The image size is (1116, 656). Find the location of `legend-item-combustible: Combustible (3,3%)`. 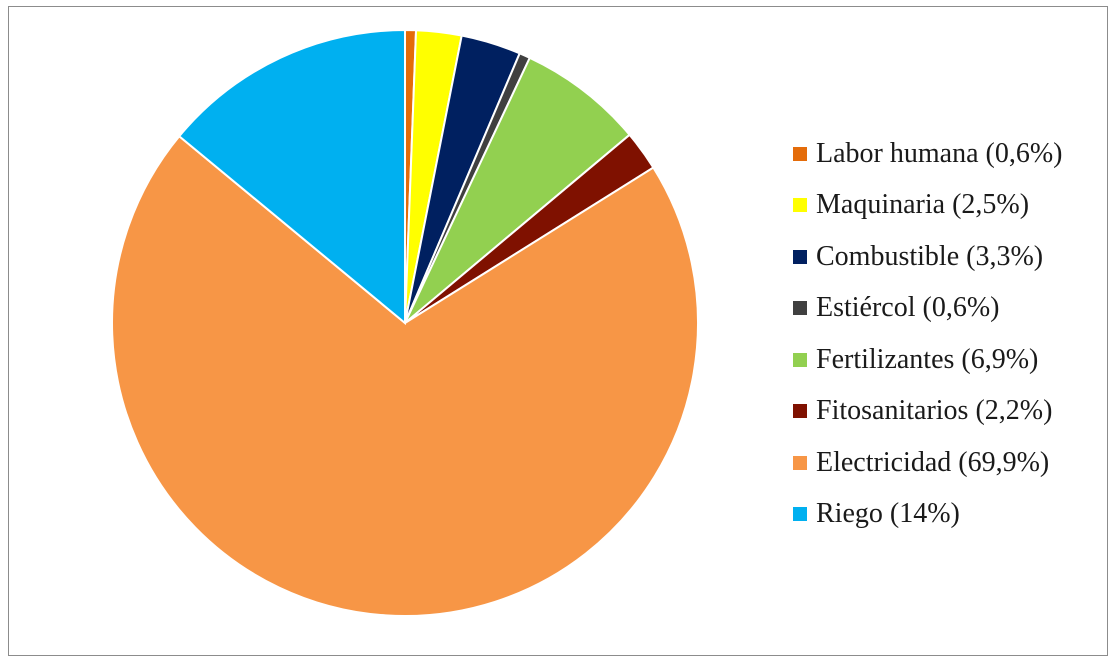

legend-item-combustible: Combustible (3,3%) is located at coordinates (927, 257).